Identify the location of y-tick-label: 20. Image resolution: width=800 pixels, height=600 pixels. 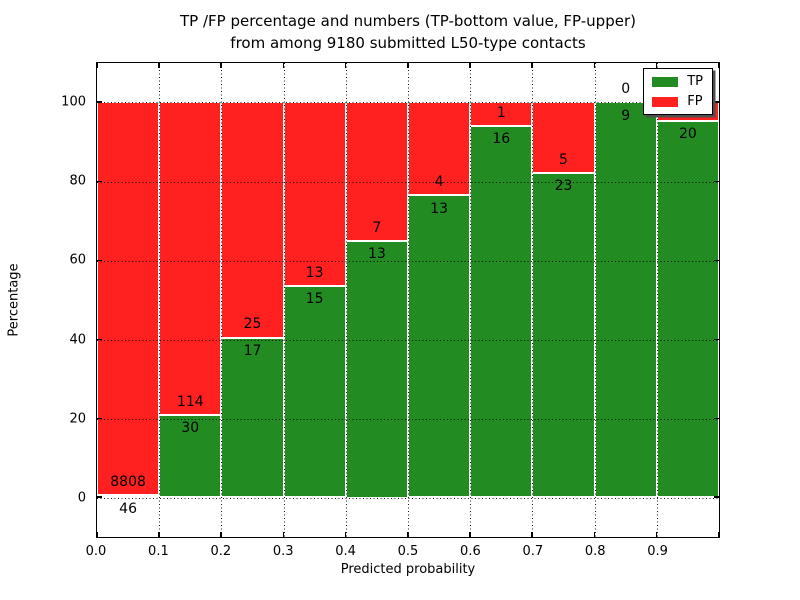
(77, 419).